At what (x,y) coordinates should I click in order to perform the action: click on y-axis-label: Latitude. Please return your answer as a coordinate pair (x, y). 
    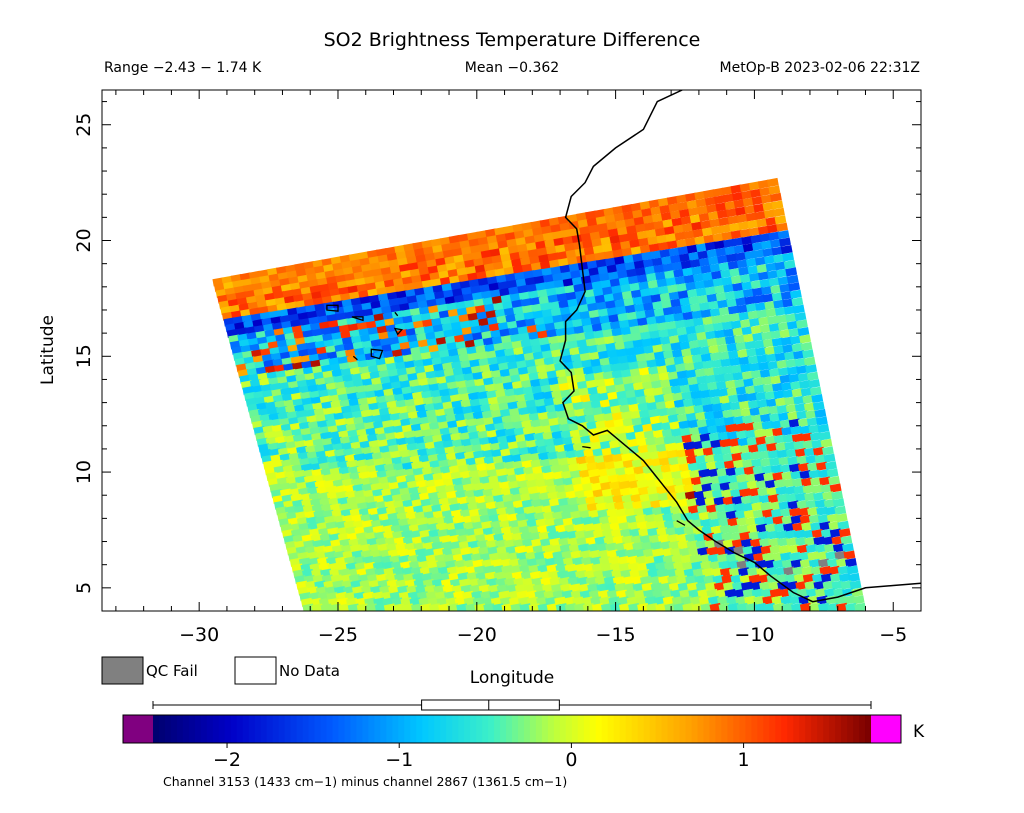
    Looking at the image, I should click on (48, 350).